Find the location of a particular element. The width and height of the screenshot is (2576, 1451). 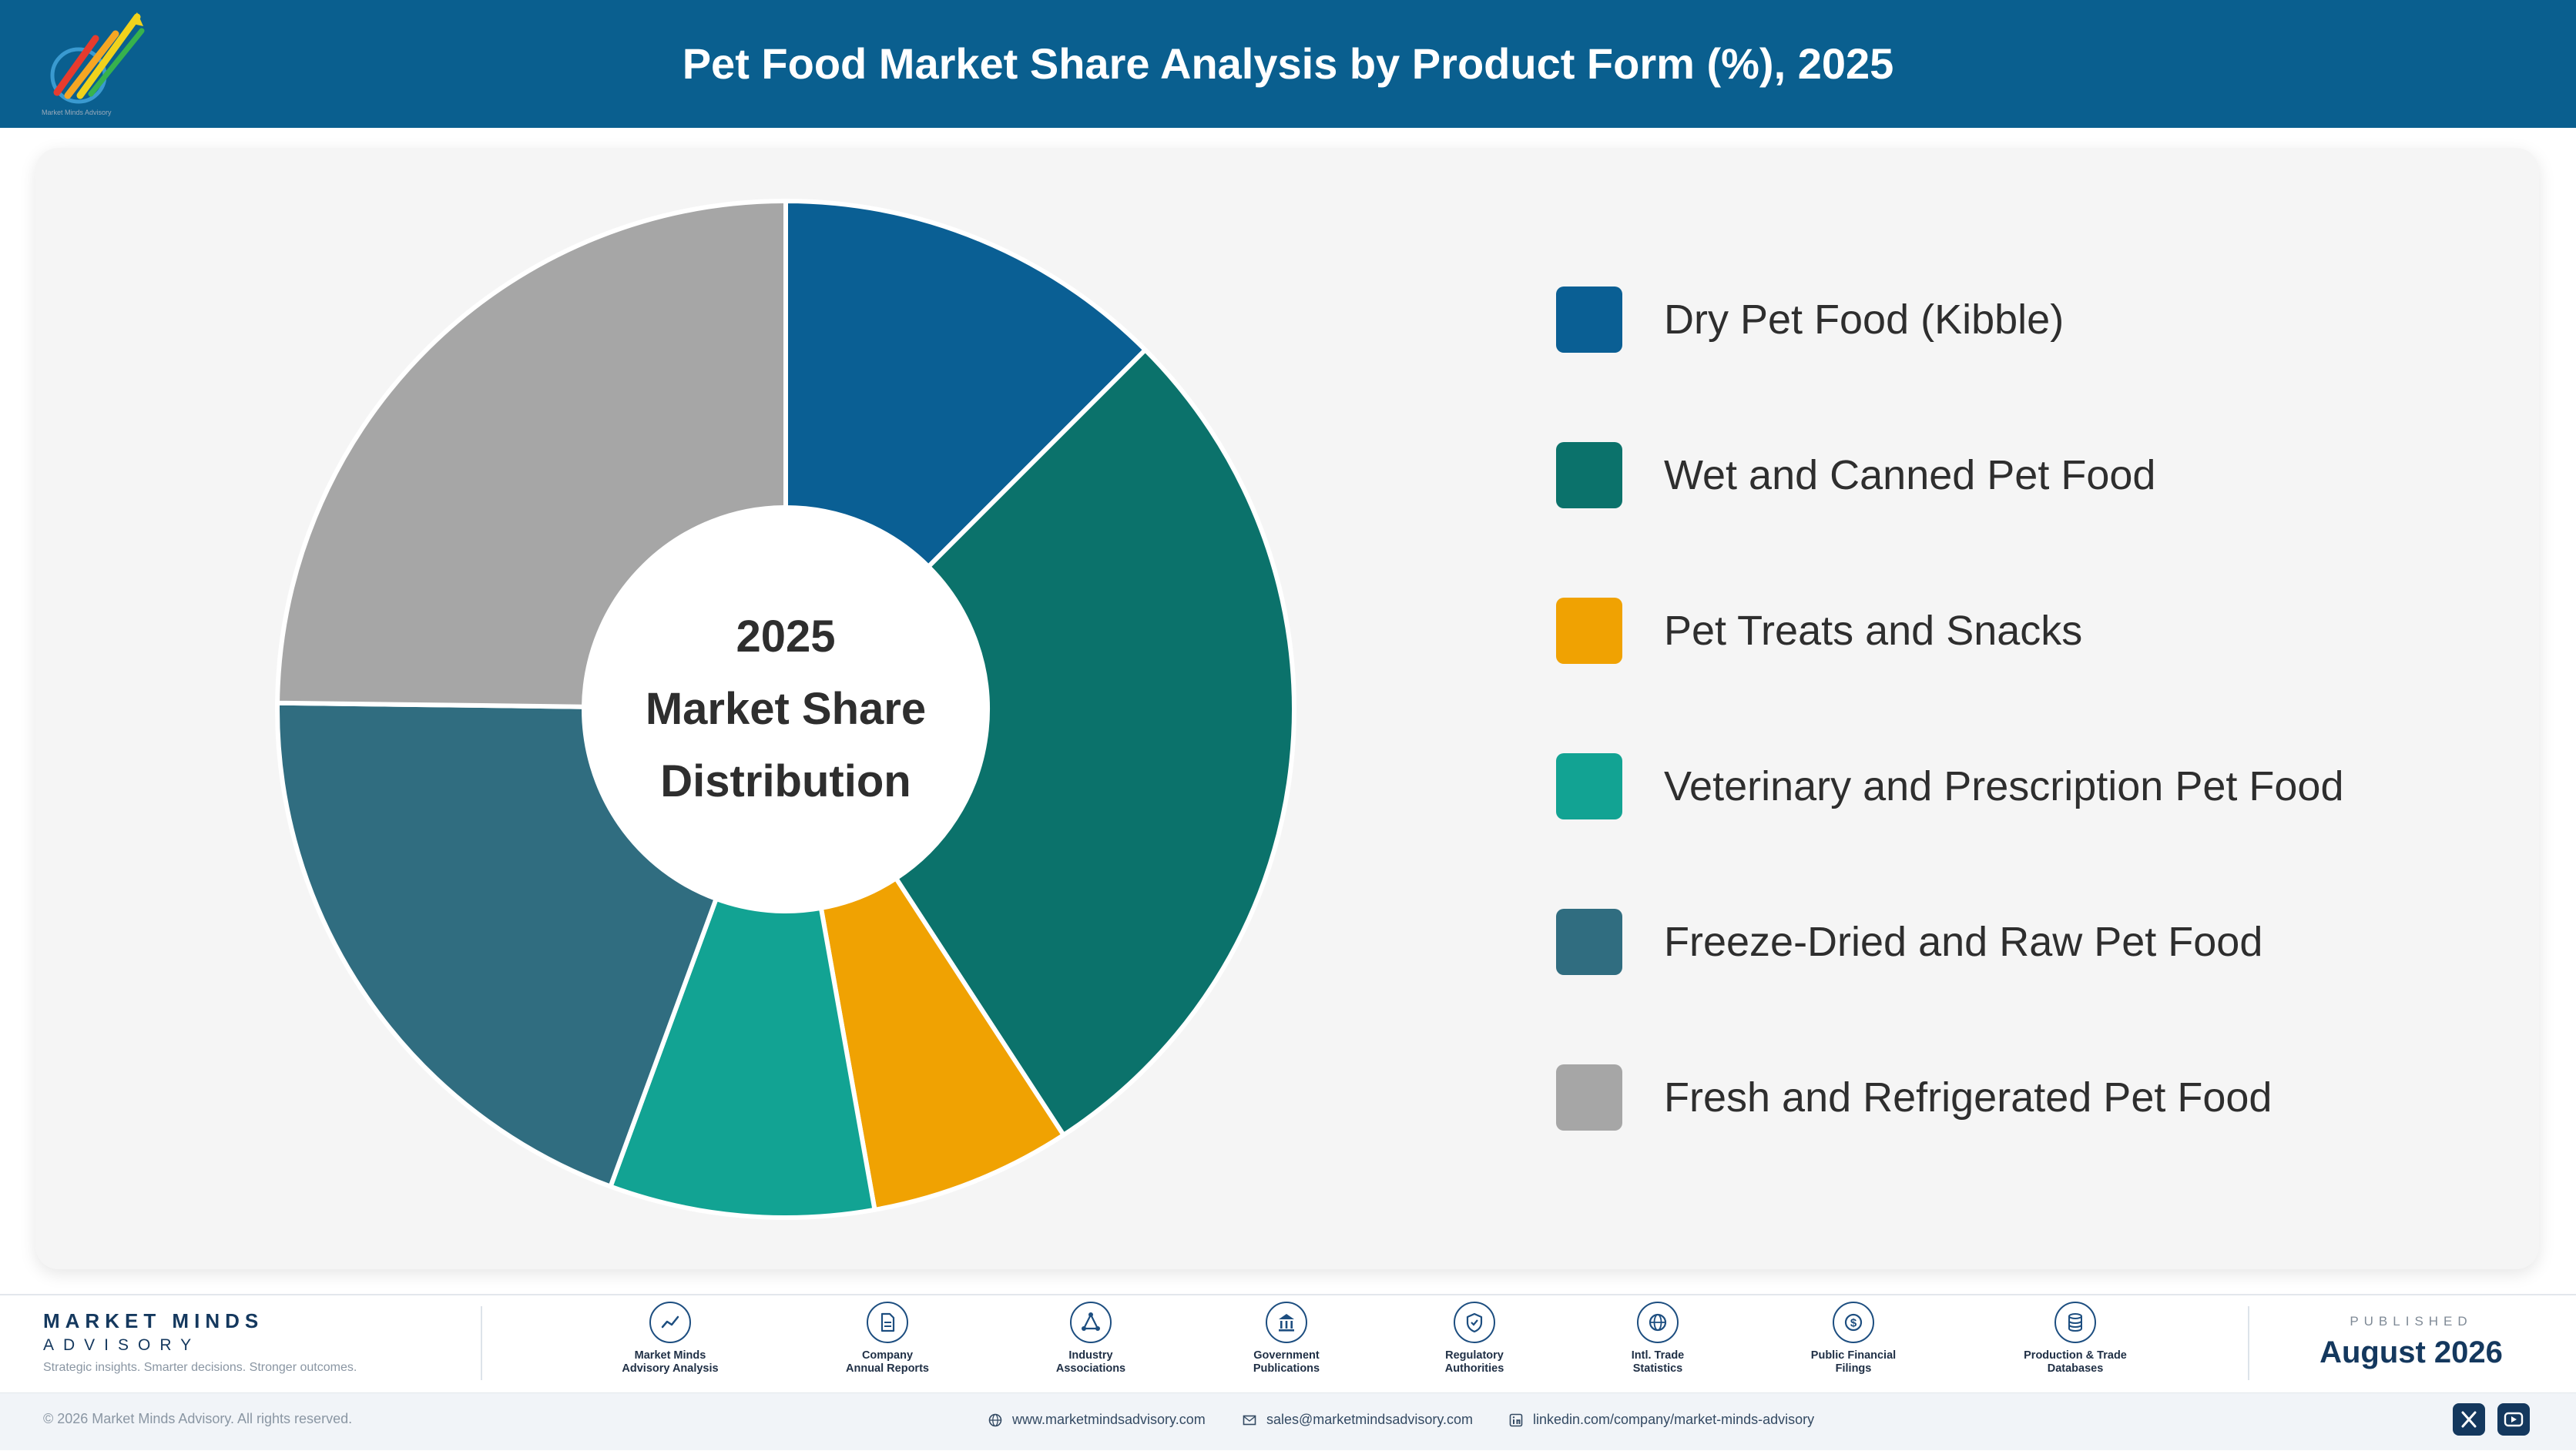

donut-center-label: 2025 Market Share Distribution is located at coordinates (785, 709).